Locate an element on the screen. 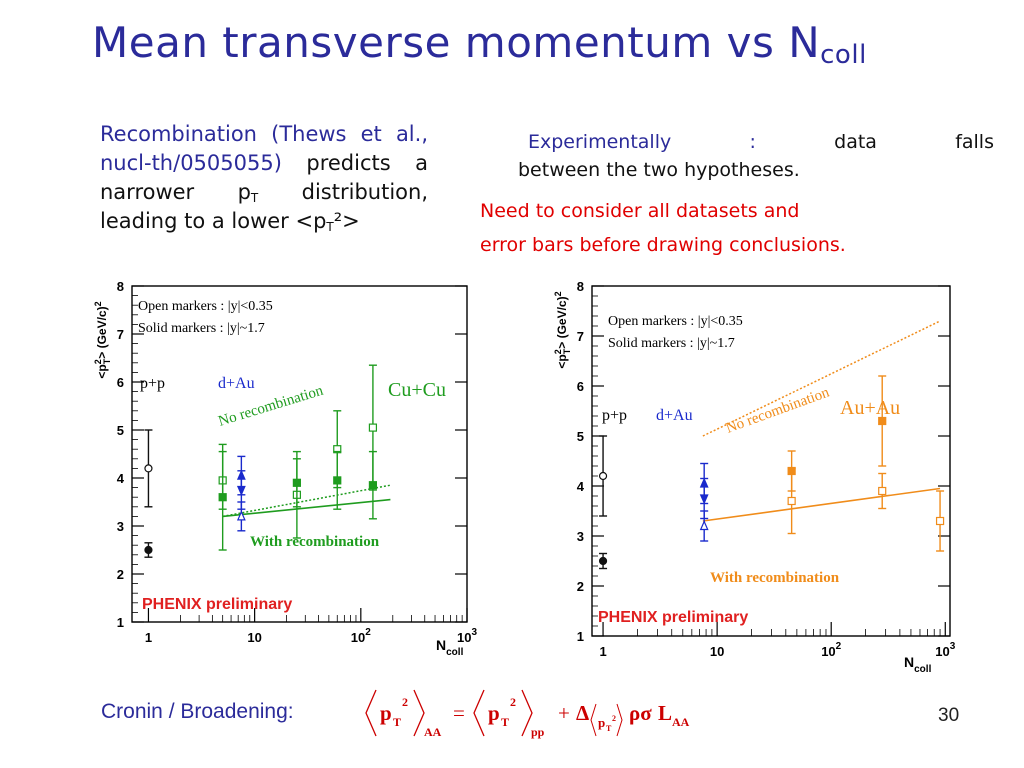  prediction-text-1: predicts a narrower p is located at coordinates (264, 177).